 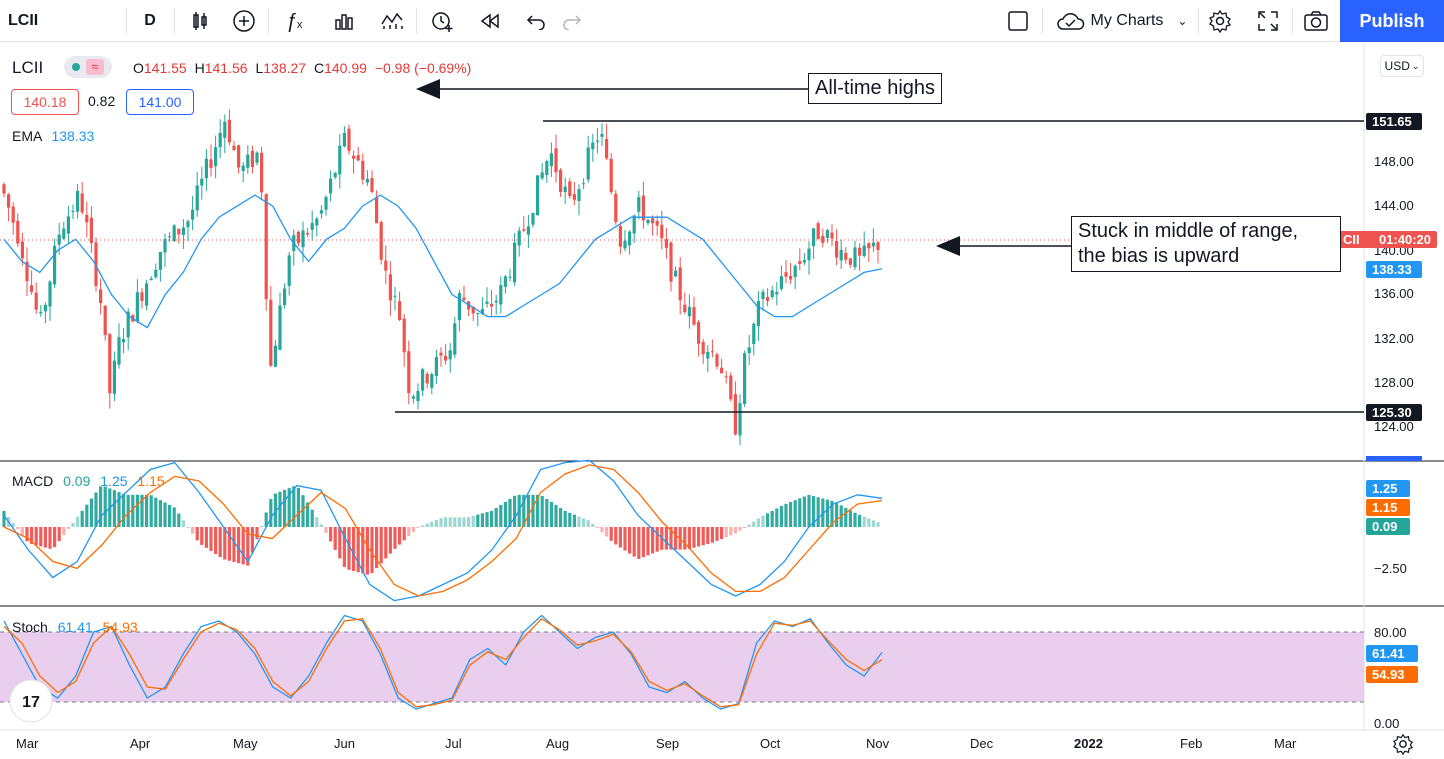 What do you see at coordinates (1003, 246) in the screenshot?
I see `arrow-mid-range` at bounding box center [1003, 246].